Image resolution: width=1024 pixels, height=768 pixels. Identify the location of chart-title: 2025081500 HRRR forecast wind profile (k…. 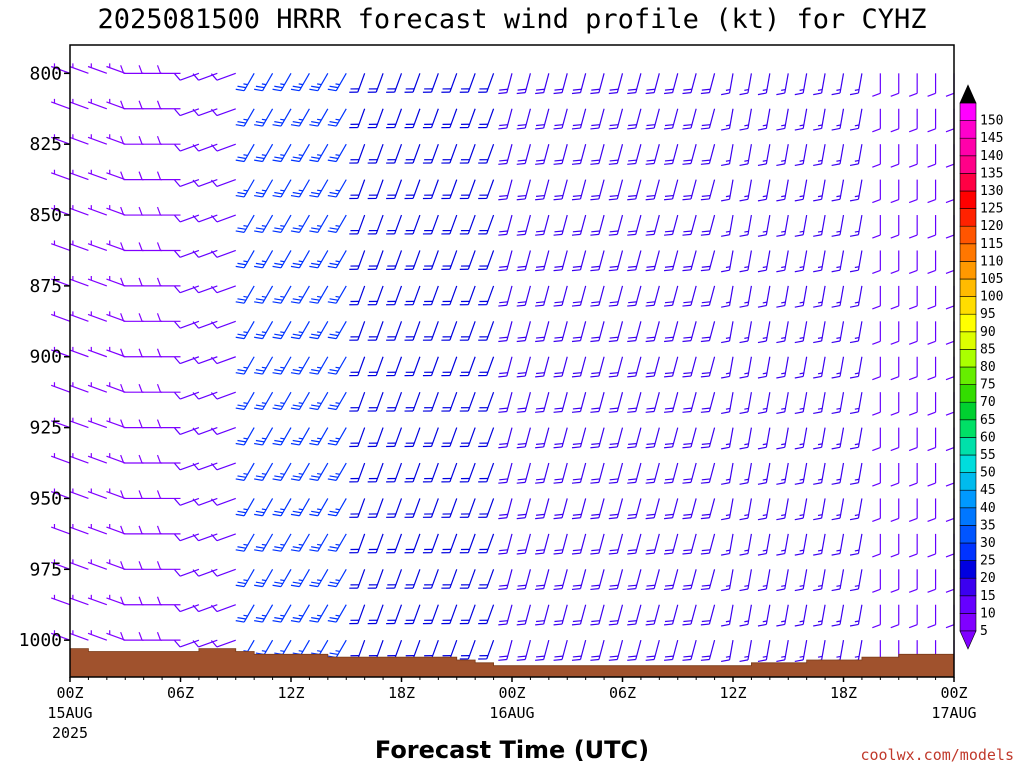
(511, 19).